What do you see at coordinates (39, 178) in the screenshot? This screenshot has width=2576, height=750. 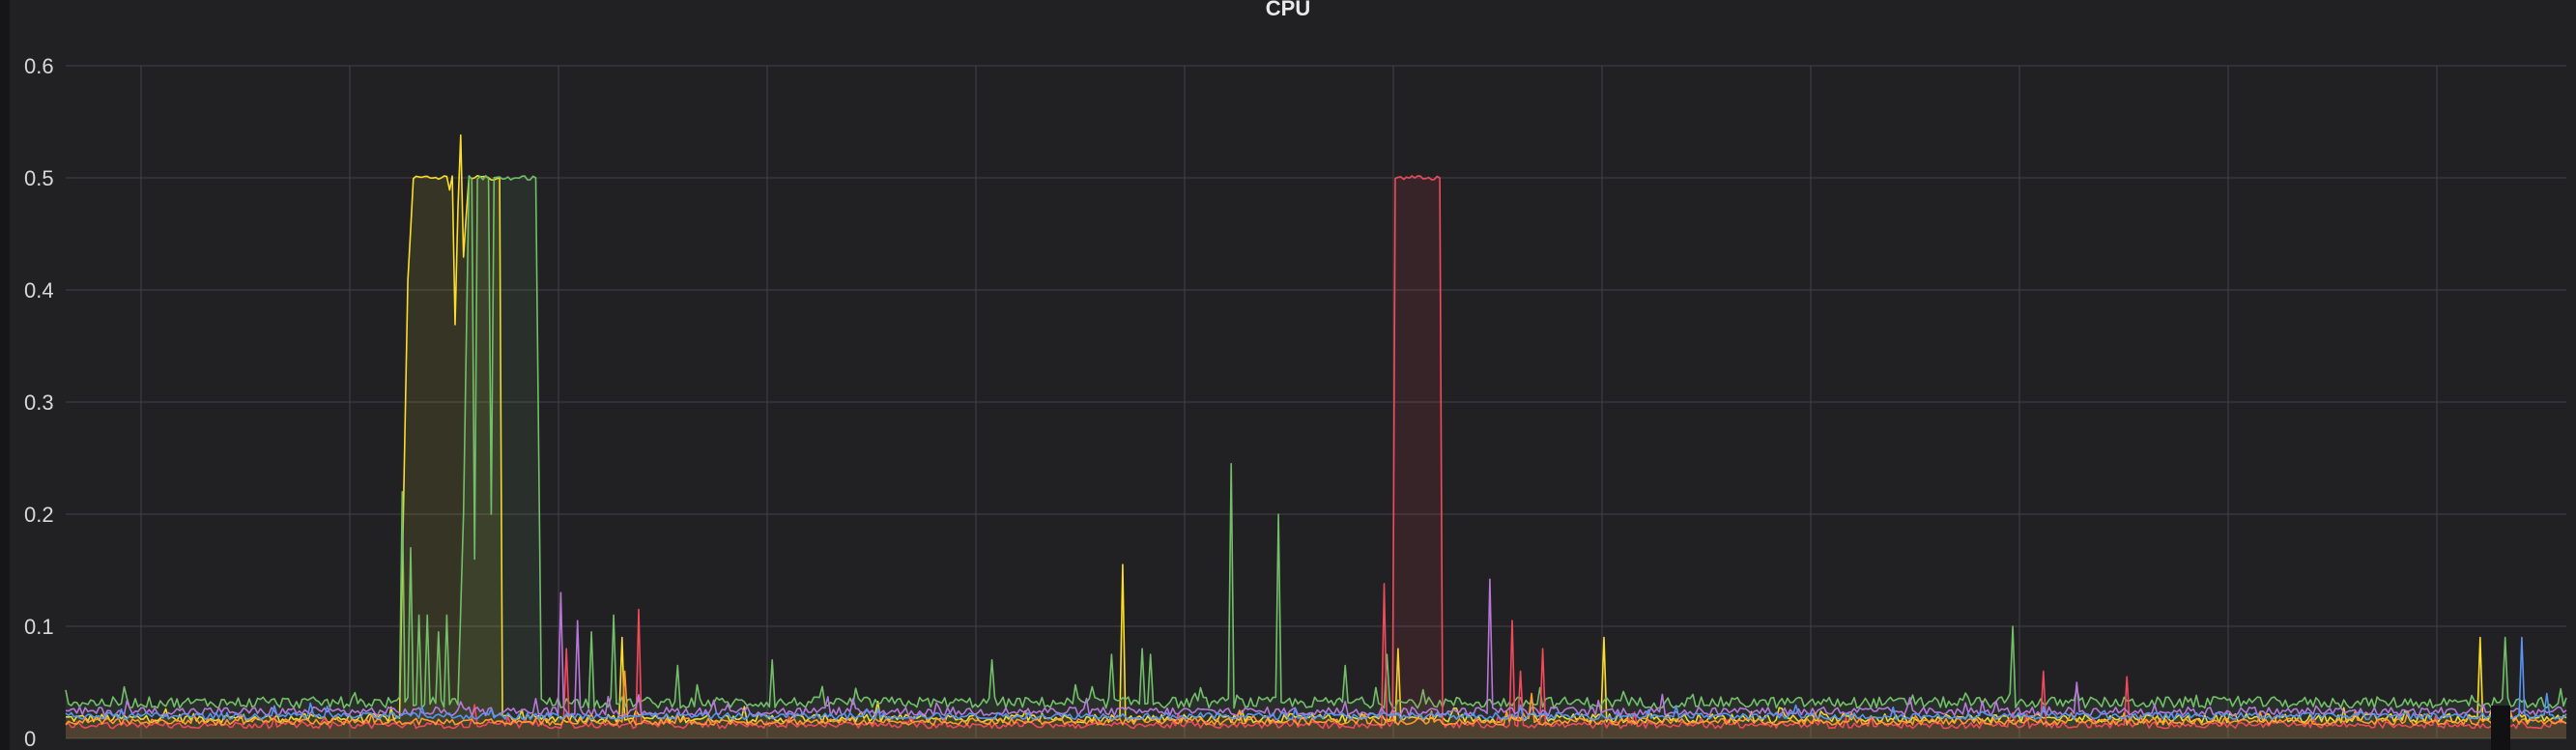 I see `y-tick-label: 0.5` at bounding box center [39, 178].